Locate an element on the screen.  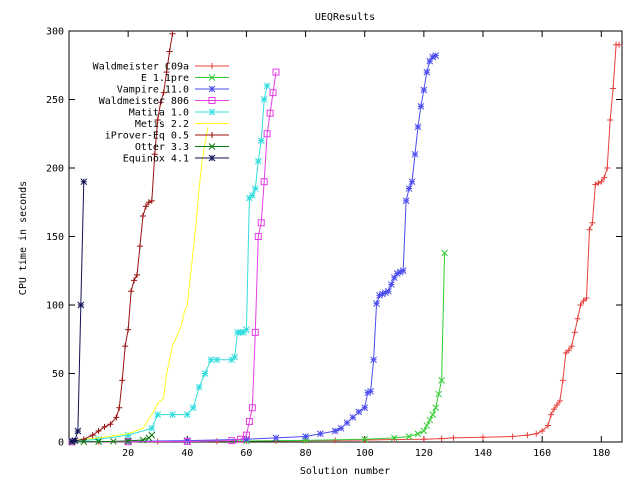
legend-label: Waldmeister C09a is located at coordinates (141, 67).